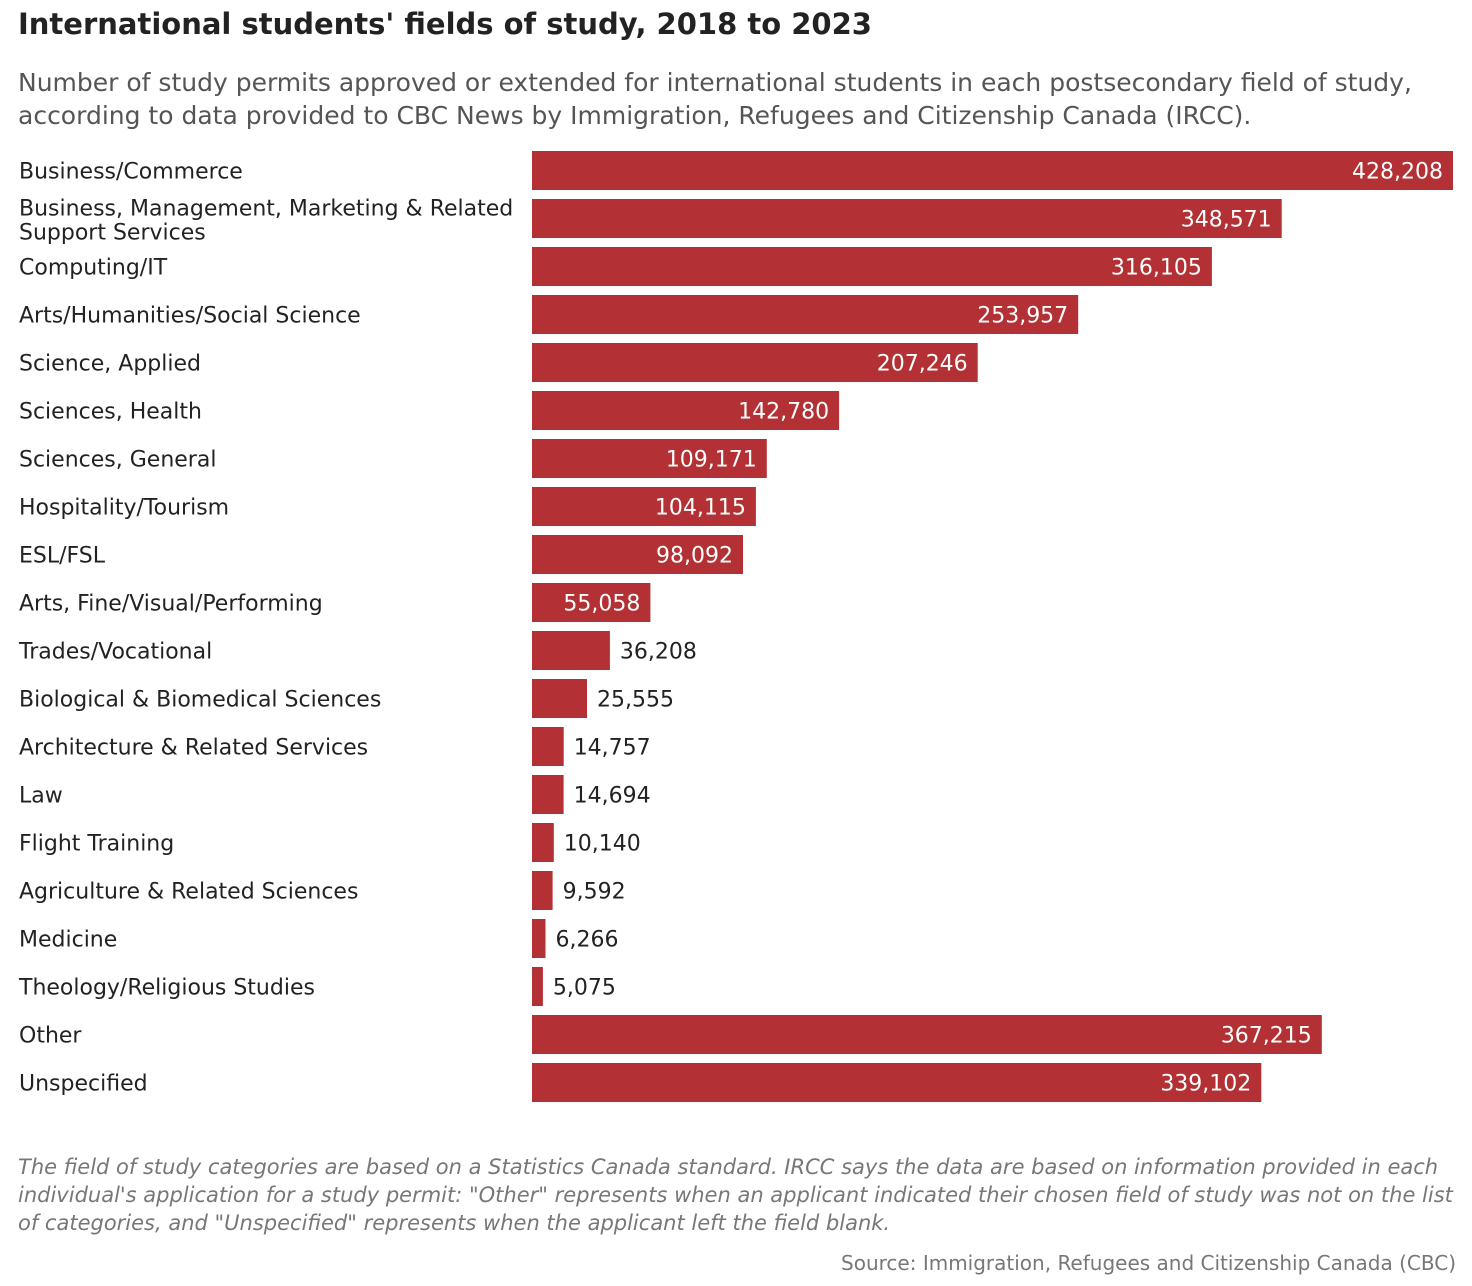 This screenshot has width=1472, height=1286. What do you see at coordinates (783, 412) in the screenshot?
I see `value-label: 142,780` at bounding box center [783, 412].